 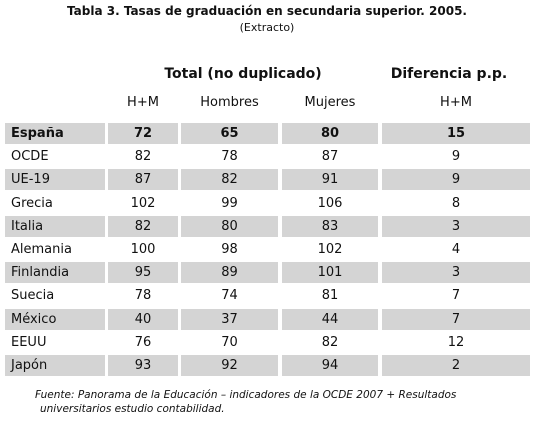 What do you see at coordinates (456, 342) in the screenshot?
I see `cell: 12` at bounding box center [456, 342].